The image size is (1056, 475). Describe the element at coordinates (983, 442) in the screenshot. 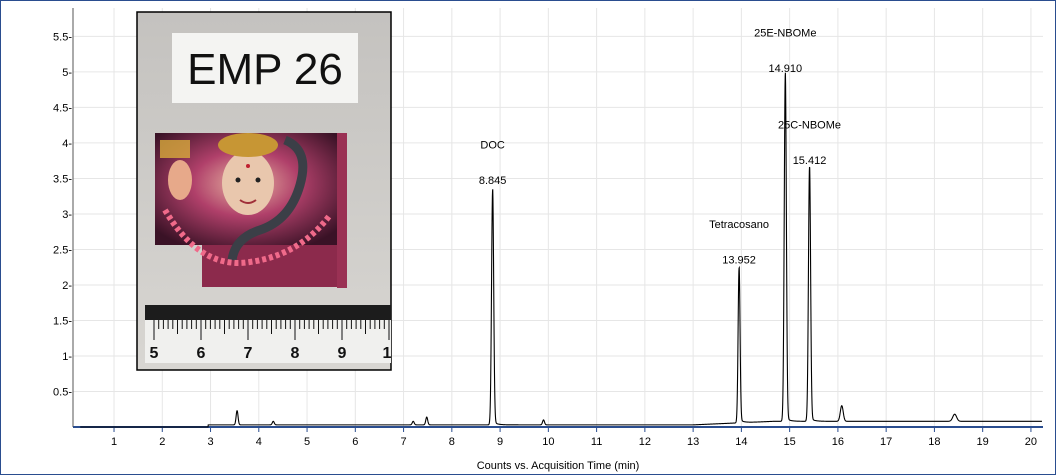

I see `x-tick-label: 19` at that location.